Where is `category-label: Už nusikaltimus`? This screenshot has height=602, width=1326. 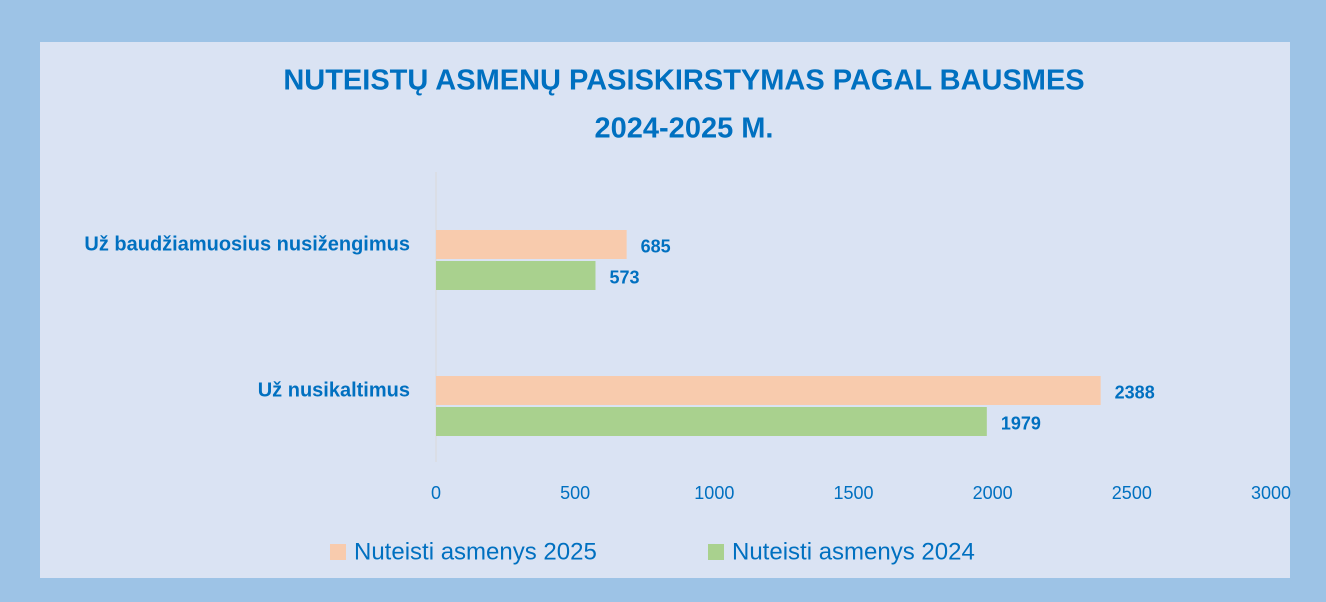 category-label: Už nusikaltimus is located at coordinates (334, 390).